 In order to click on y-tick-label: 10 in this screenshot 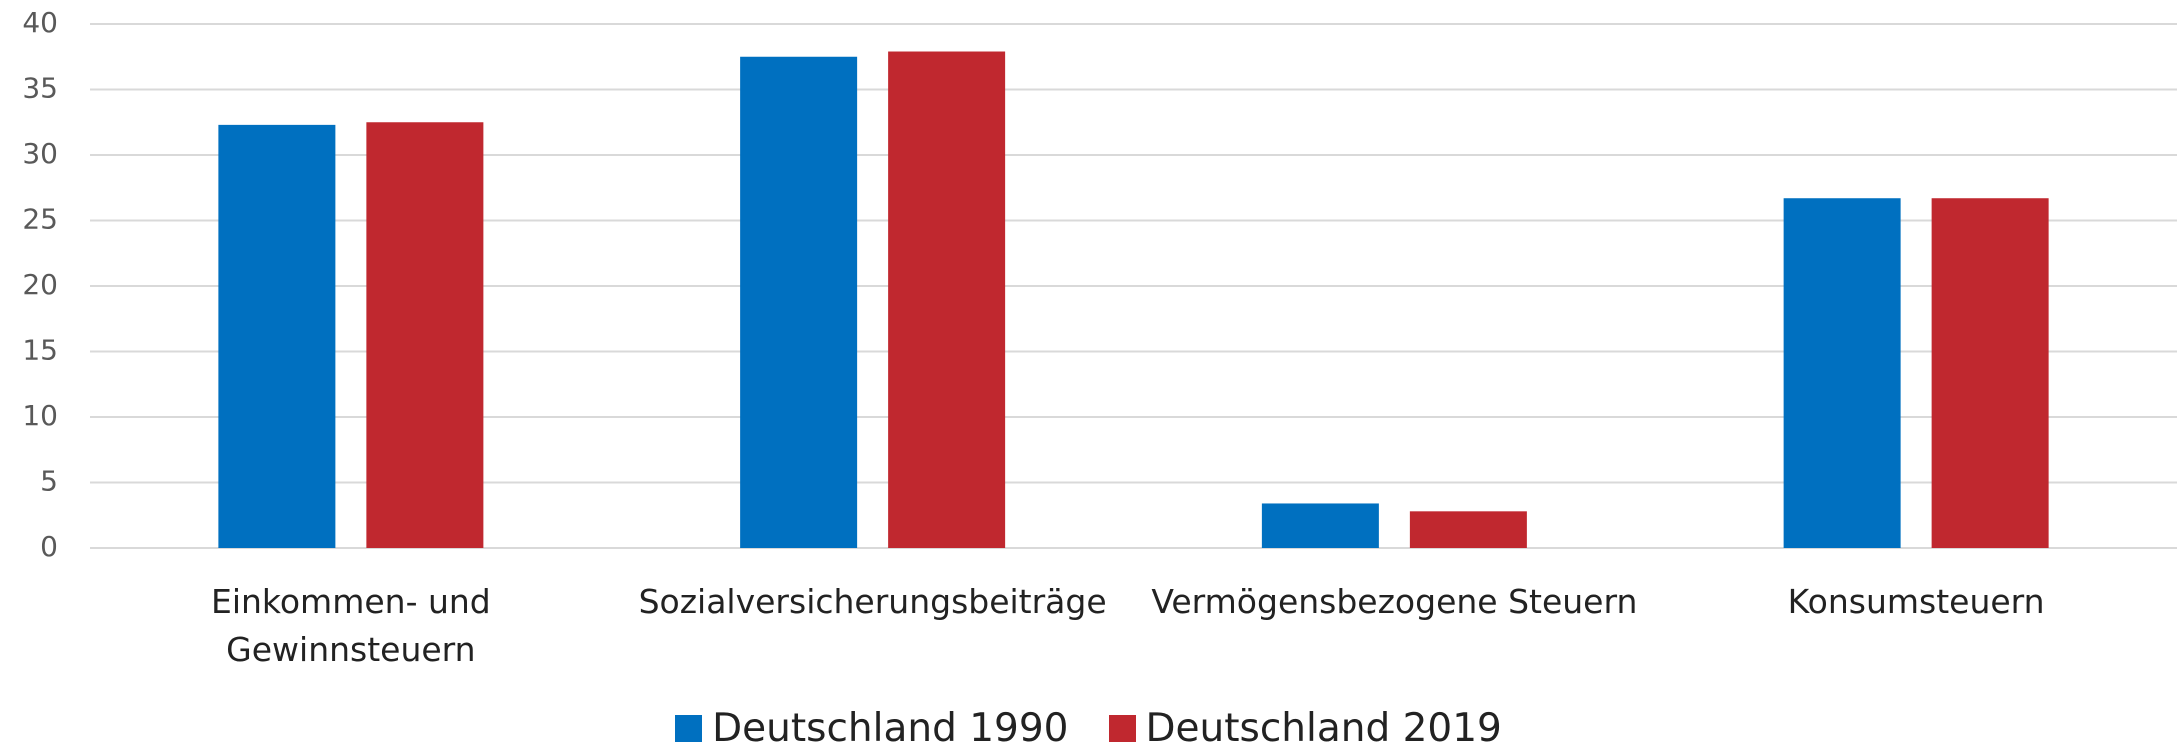, I will do `click(40, 415)`.